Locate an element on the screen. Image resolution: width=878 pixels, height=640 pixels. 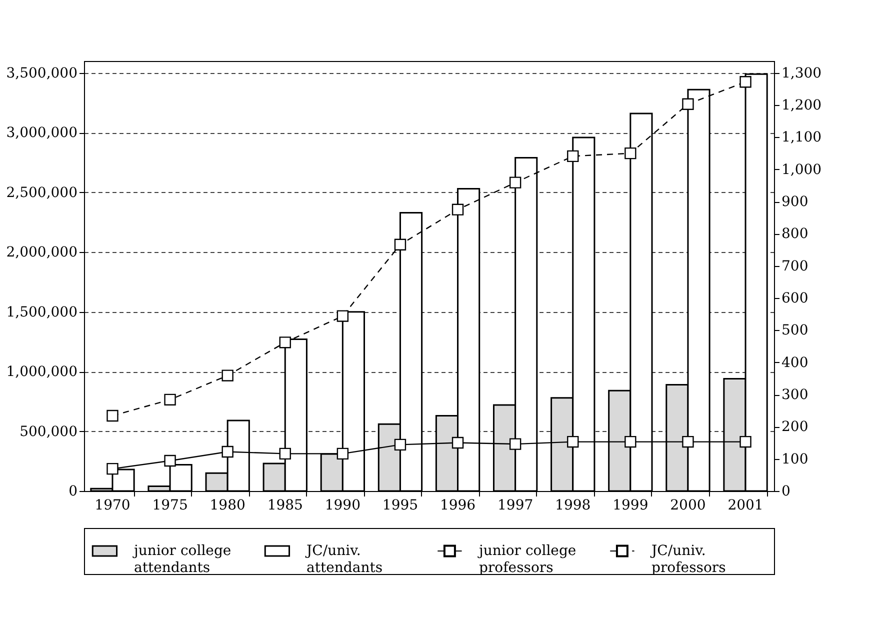
y-tick-label: 1,000,000 is located at coordinates (42, 372).